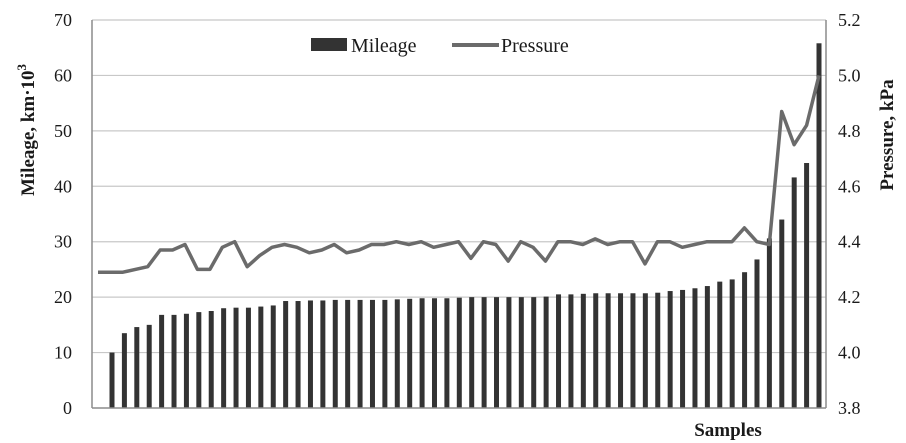 The width and height of the screenshot is (906, 443). What do you see at coordinates (849, 20) in the screenshot?
I see `y-right-tick-label: 5.2` at bounding box center [849, 20].